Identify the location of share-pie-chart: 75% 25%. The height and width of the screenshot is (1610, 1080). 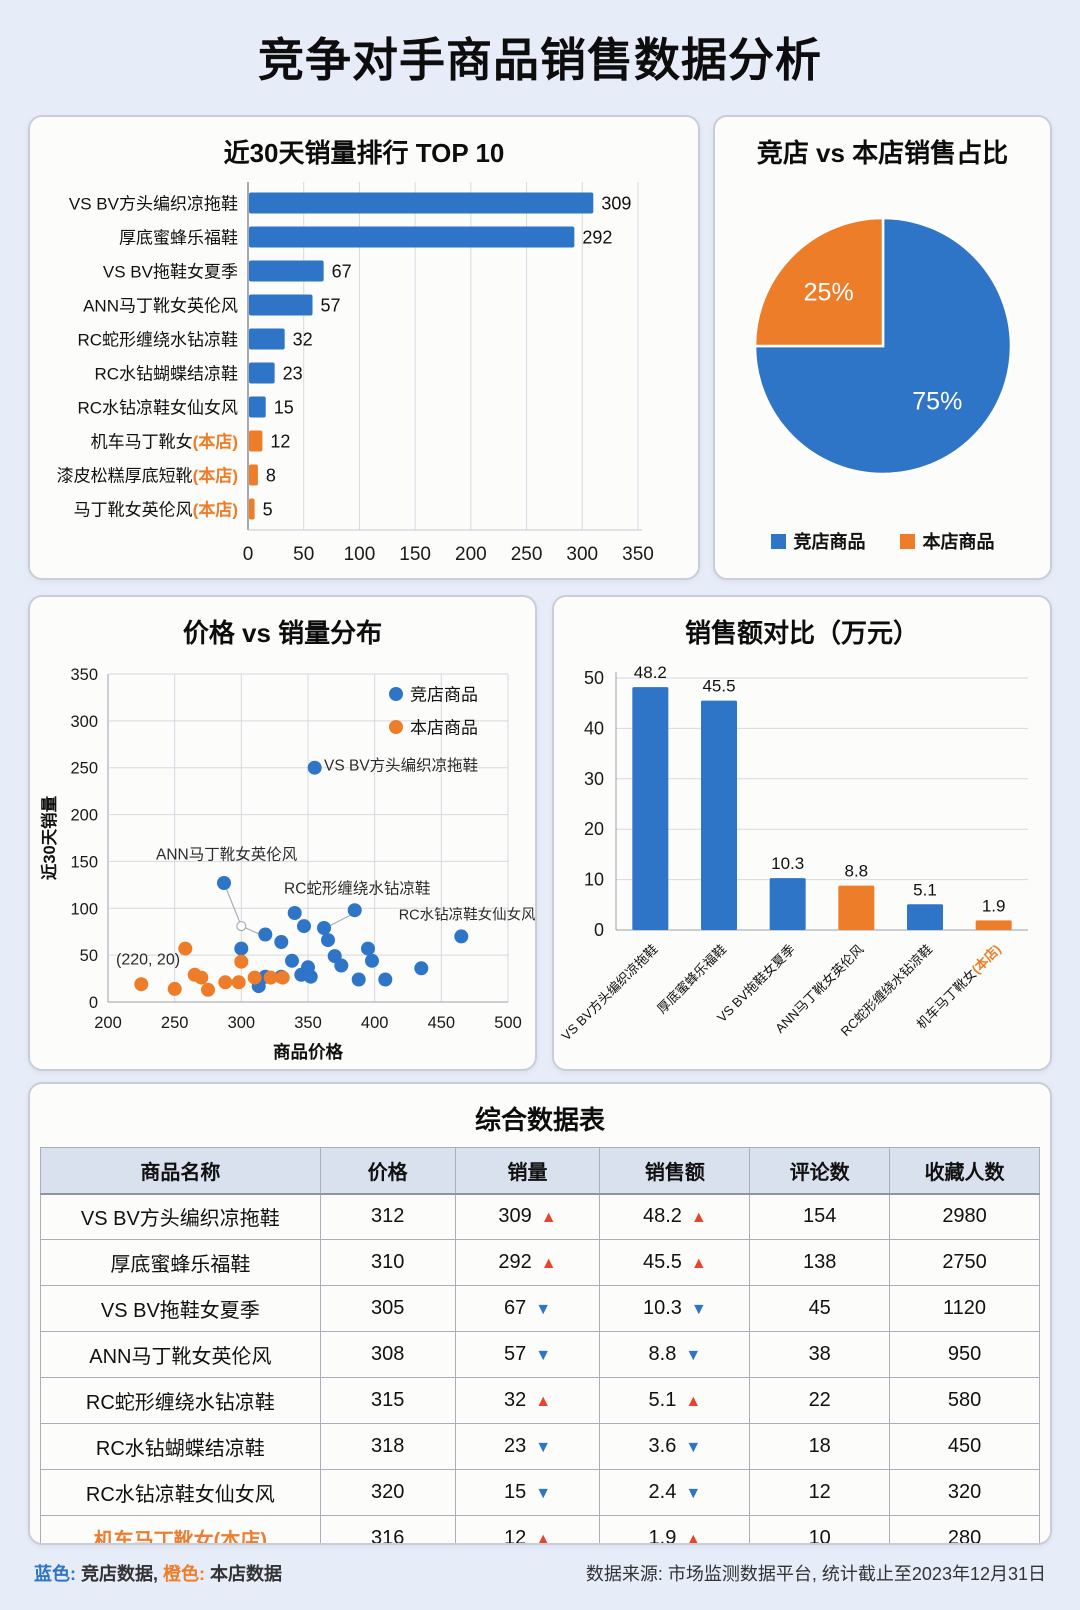
(883, 346).